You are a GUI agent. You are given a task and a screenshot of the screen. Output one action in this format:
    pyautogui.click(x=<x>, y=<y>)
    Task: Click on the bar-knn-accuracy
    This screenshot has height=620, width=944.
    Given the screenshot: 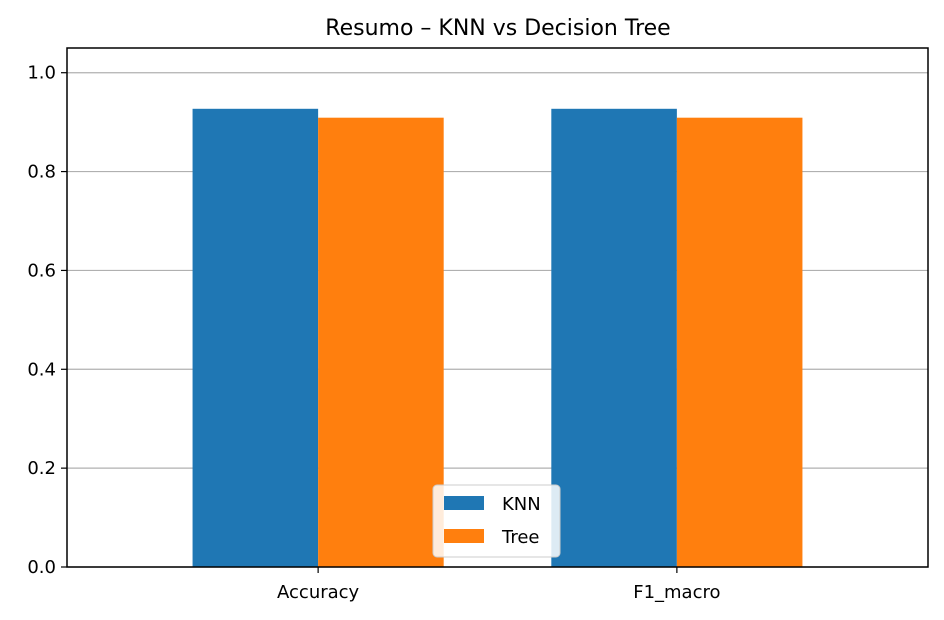 What is the action you would take?
    pyautogui.click(x=255, y=337)
    